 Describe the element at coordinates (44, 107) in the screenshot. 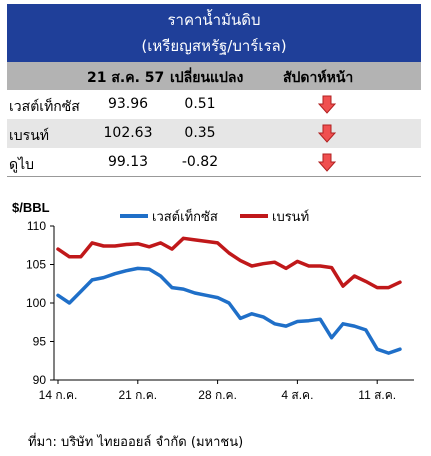

I see `oil-name: เวสต์เท็กซัส` at that location.